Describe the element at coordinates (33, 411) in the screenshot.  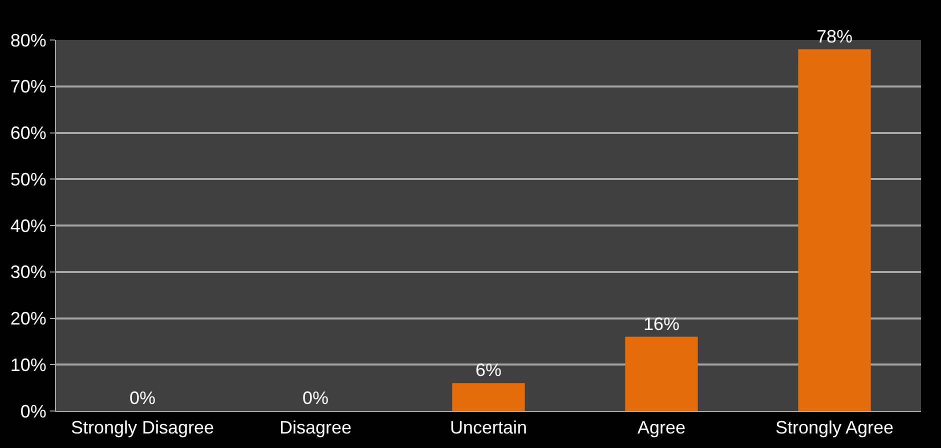
I see `y-tick-label: 0%` at that location.